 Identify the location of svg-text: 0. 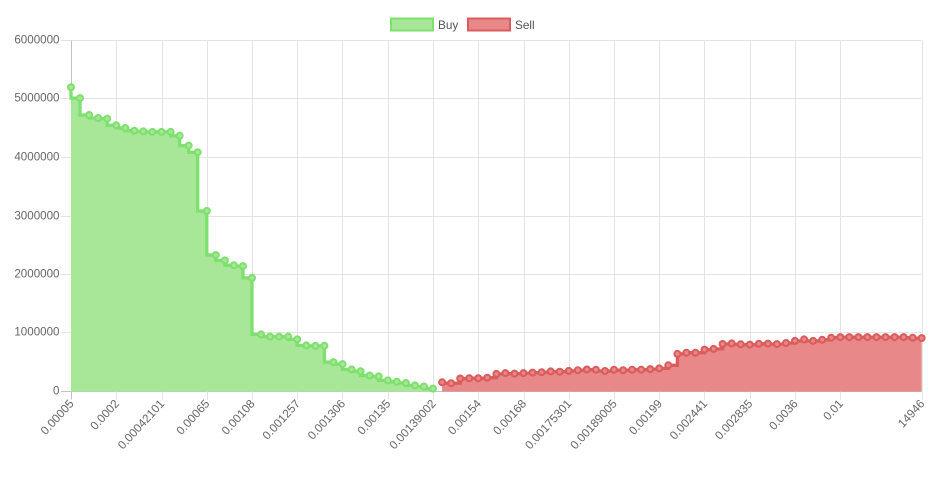
(56, 391).